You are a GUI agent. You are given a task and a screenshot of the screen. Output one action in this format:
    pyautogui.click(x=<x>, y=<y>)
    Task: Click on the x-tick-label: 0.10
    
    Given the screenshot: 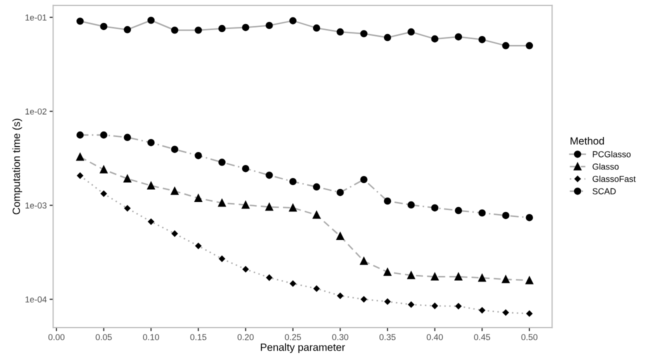 What is the action you would take?
    pyautogui.click(x=151, y=337)
    